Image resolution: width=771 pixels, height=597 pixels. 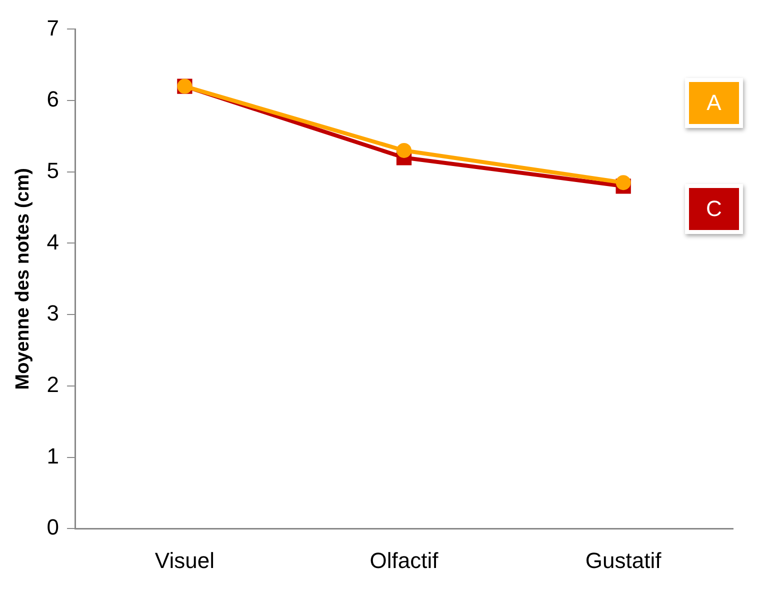 What do you see at coordinates (53, 170) in the screenshot?
I see `y-tick-label: 5` at bounding box center [53, 170].